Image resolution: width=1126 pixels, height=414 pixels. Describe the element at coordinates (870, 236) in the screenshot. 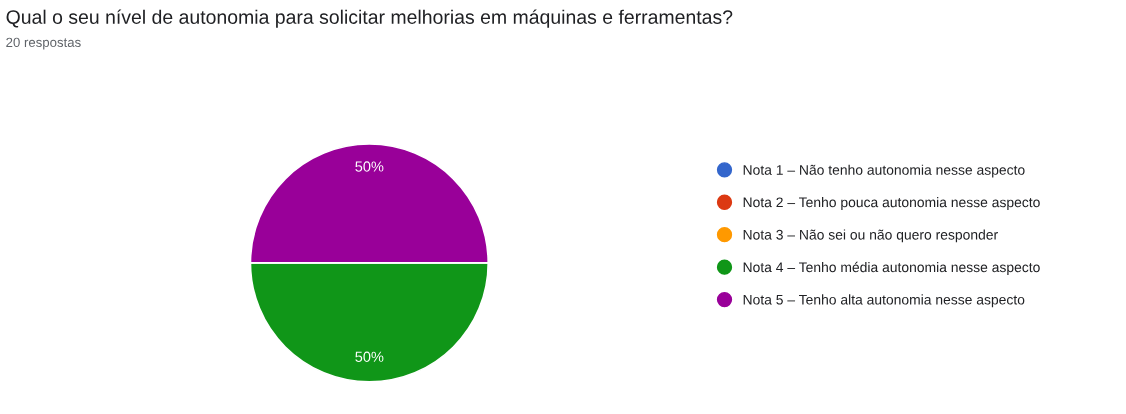

I see `legend-label: Nota 3 – Não sei ou não quero responder` at that location.